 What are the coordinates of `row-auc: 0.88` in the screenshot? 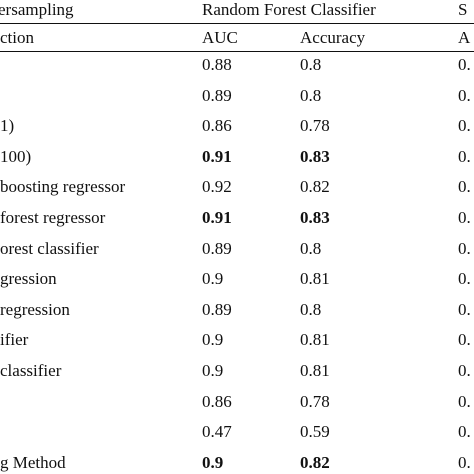 It's located at (217, 64).